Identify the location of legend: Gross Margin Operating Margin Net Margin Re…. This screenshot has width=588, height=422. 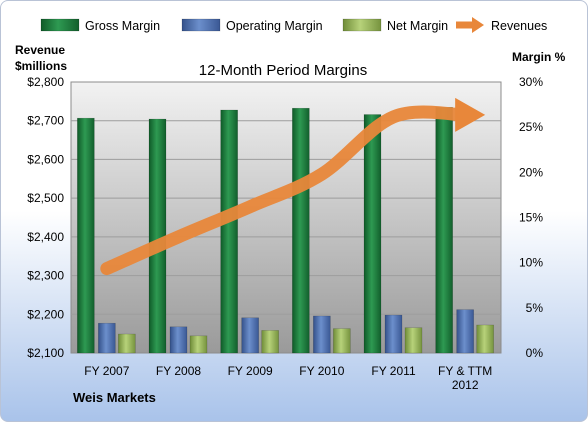
(293, 25).